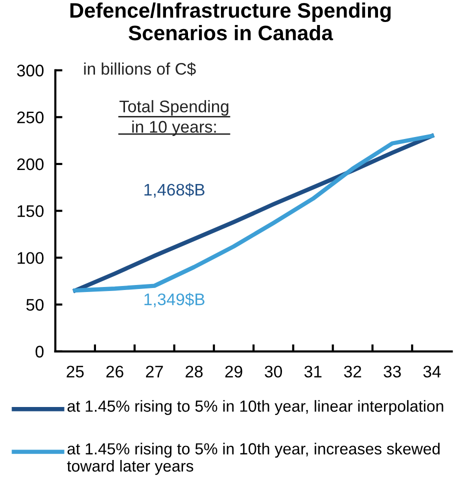 Image resolution: width=461 pixels, height=502 pixels. I want to click on y-tick-label: 300, so click(30, 70).